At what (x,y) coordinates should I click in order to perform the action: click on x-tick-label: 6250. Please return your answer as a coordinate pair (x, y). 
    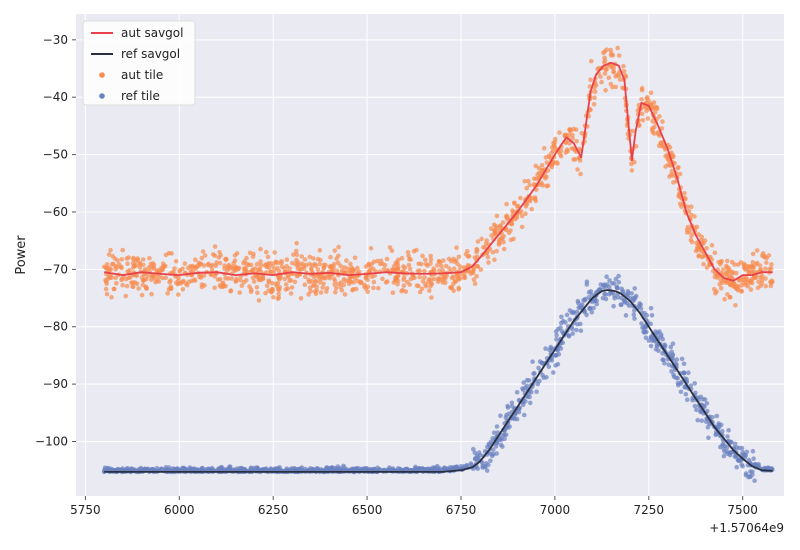
    Looking at the image, I should click on (273, 510).